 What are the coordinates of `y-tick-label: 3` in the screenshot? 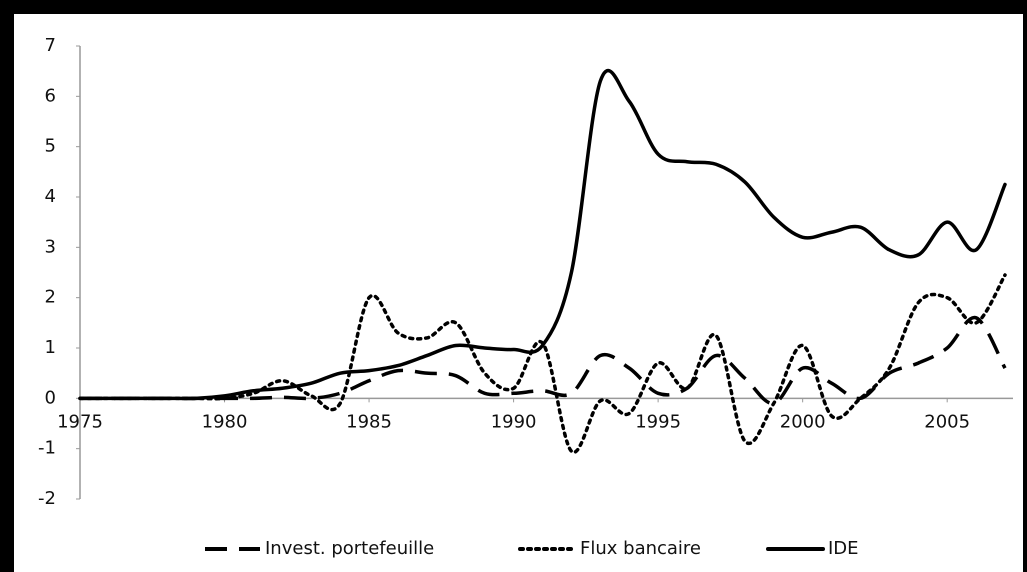 It's located at (50, 246).